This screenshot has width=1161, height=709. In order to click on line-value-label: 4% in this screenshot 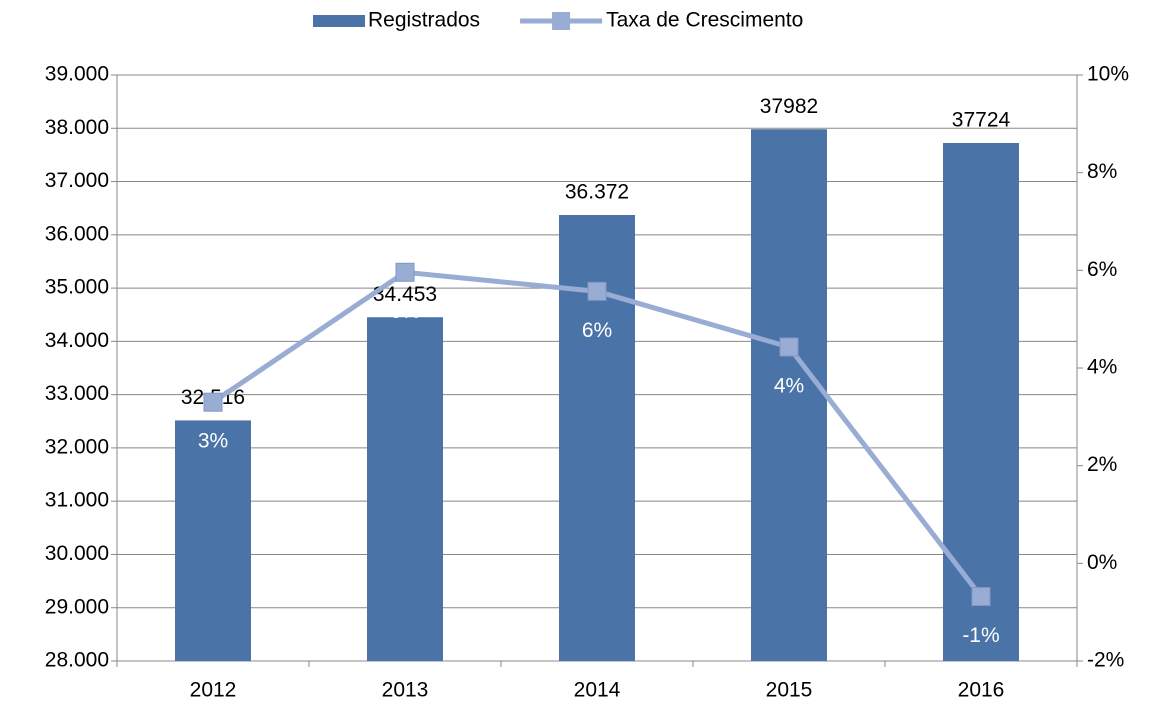, I will do `click(789, 386)`.